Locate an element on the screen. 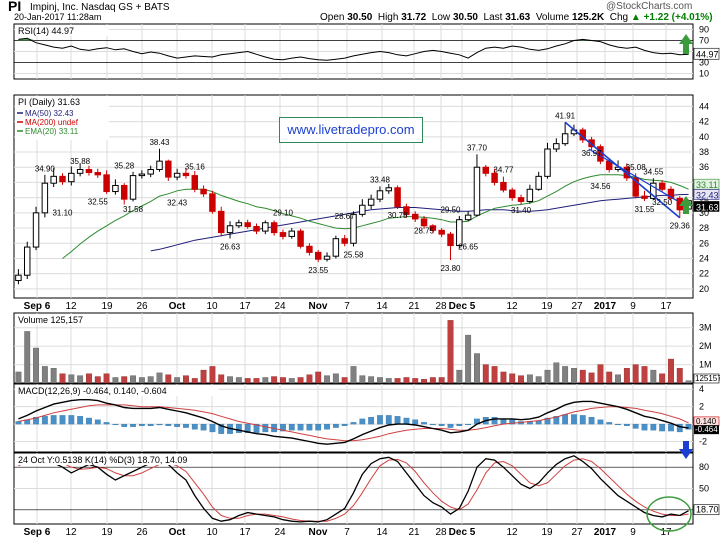 The height and width of the screenshot is (538, 720). price-annotation-label: 29.10 is located at coordinates (283, 213).